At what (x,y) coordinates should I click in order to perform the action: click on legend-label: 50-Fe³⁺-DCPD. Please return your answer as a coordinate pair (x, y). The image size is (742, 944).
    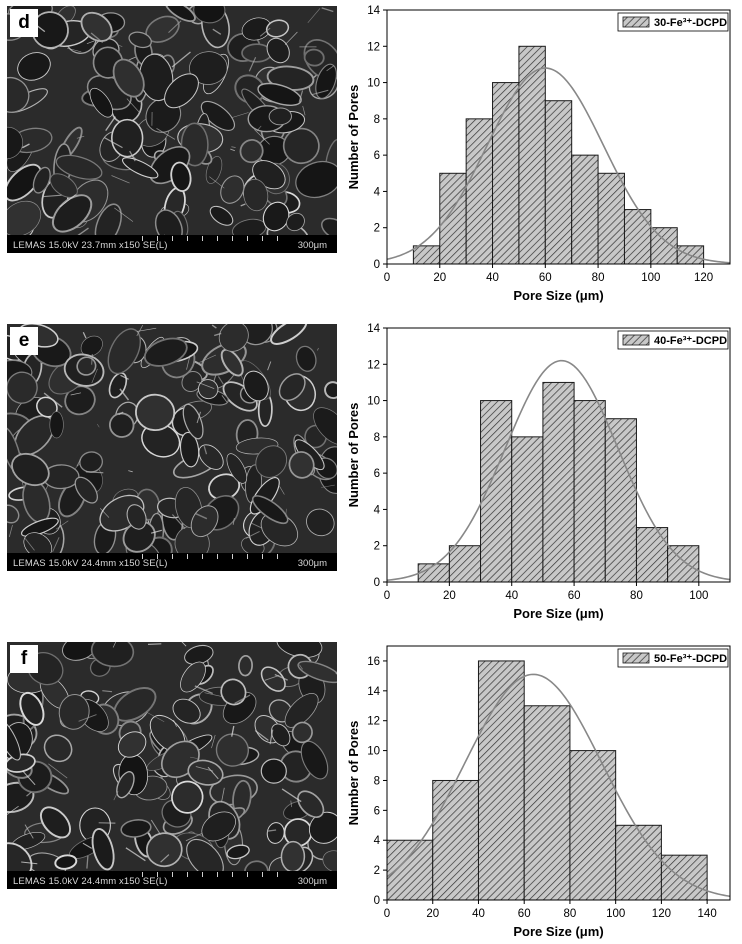
    Looking at the image, I should click on (690, 659).